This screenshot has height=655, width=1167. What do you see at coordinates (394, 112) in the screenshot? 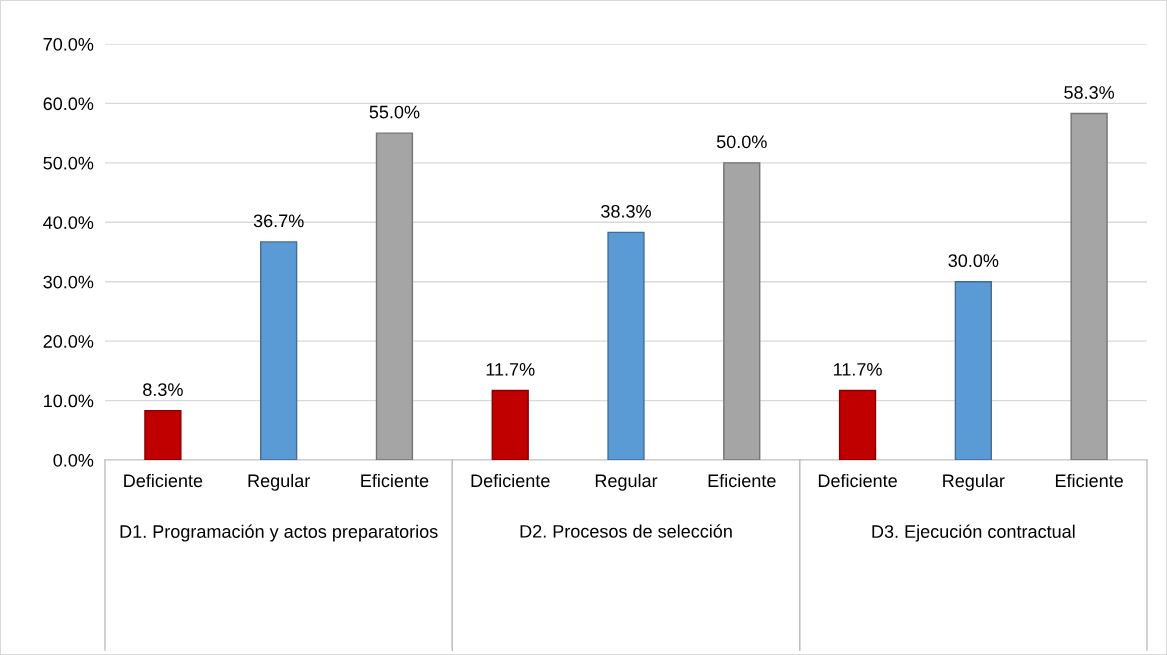
I see `data-label: 55.0%` at bounding box center [394, 112].